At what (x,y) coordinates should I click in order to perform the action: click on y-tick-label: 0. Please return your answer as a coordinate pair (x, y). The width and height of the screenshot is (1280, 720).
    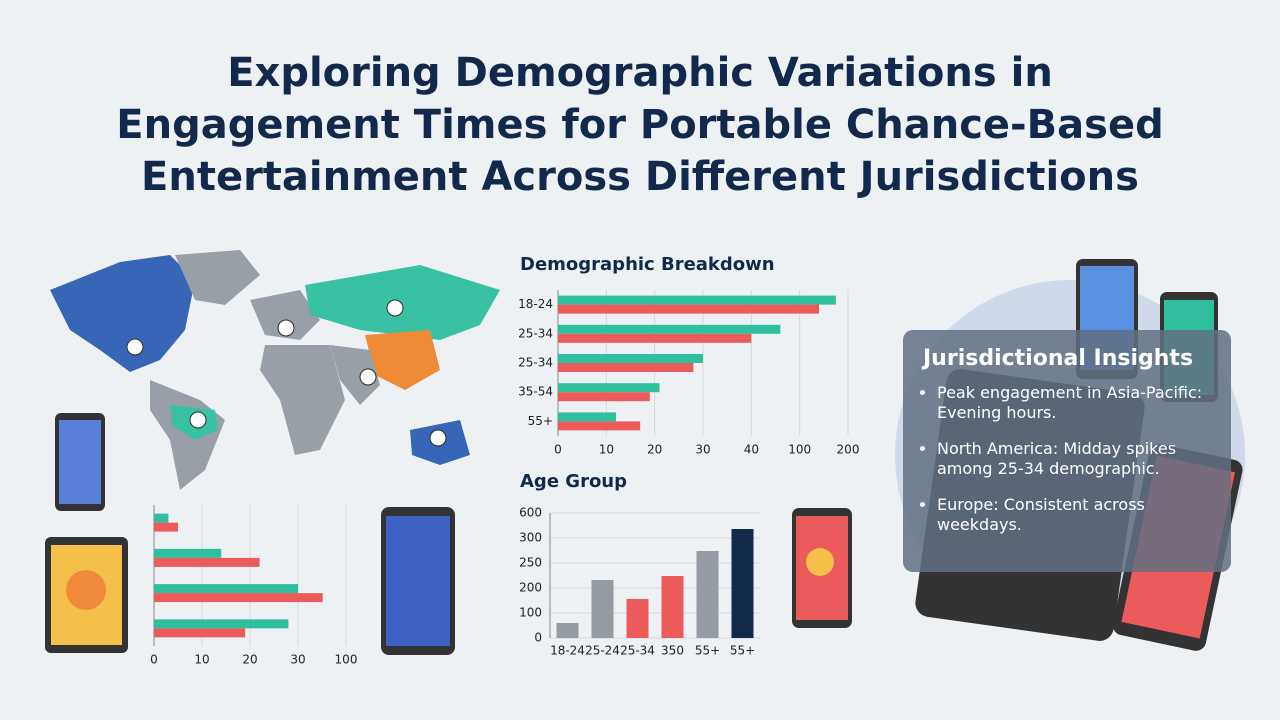
    Looking at the image, I should click on (538, 638).